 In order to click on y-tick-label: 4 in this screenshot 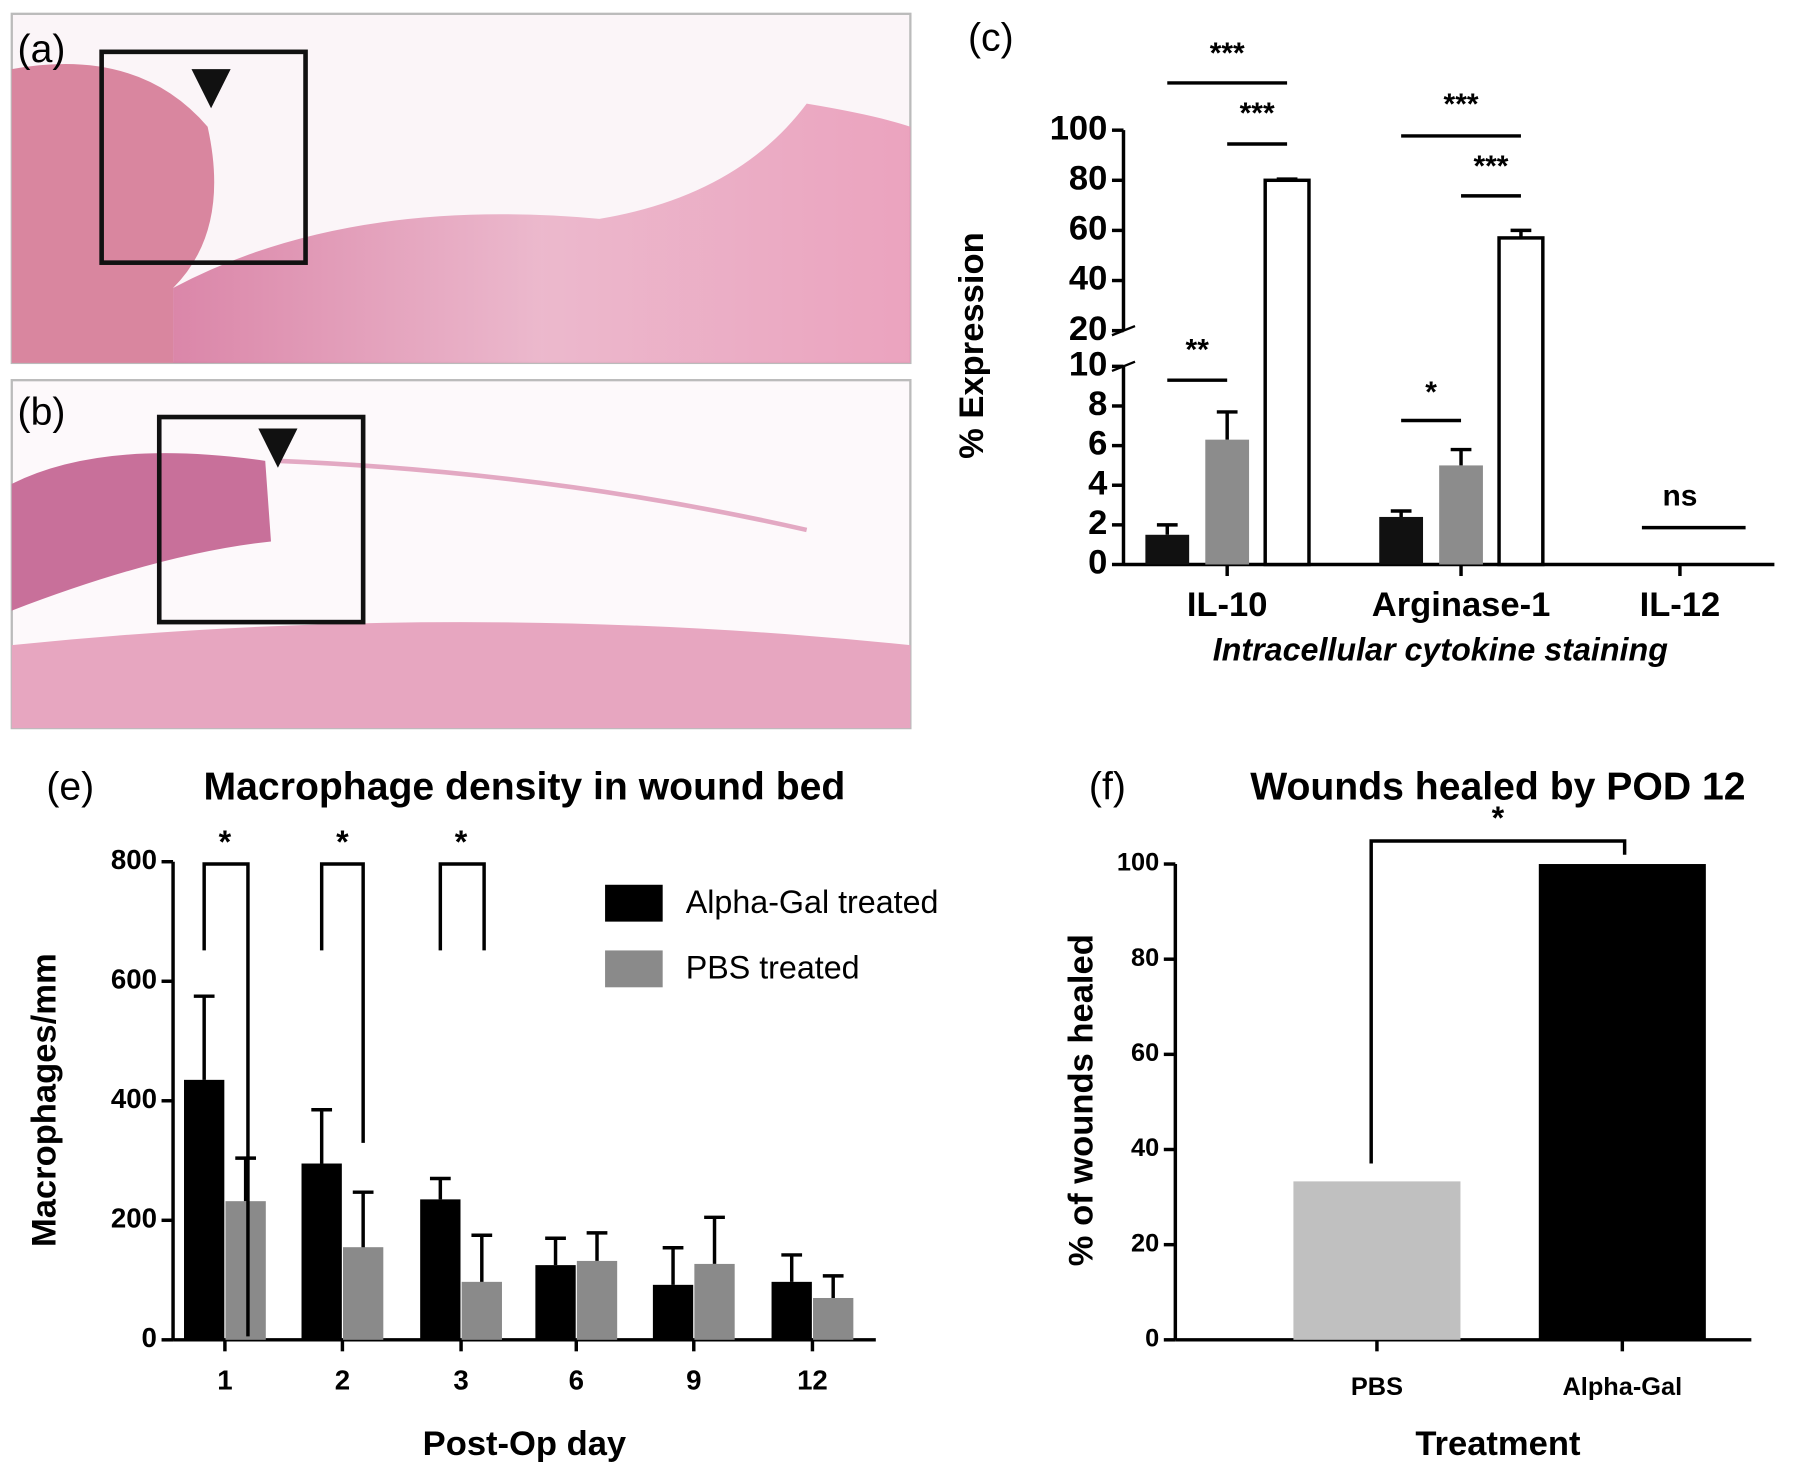, I will do `click(1098, 483)`.